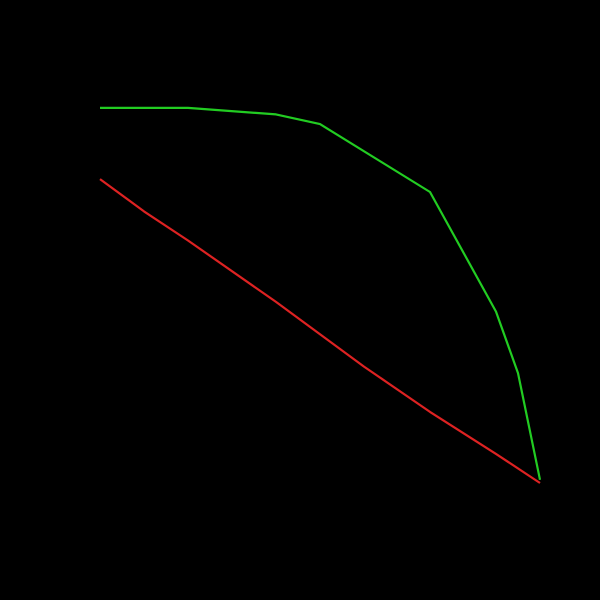  I want to click on x-tick-label: 40, so click(276, 527).